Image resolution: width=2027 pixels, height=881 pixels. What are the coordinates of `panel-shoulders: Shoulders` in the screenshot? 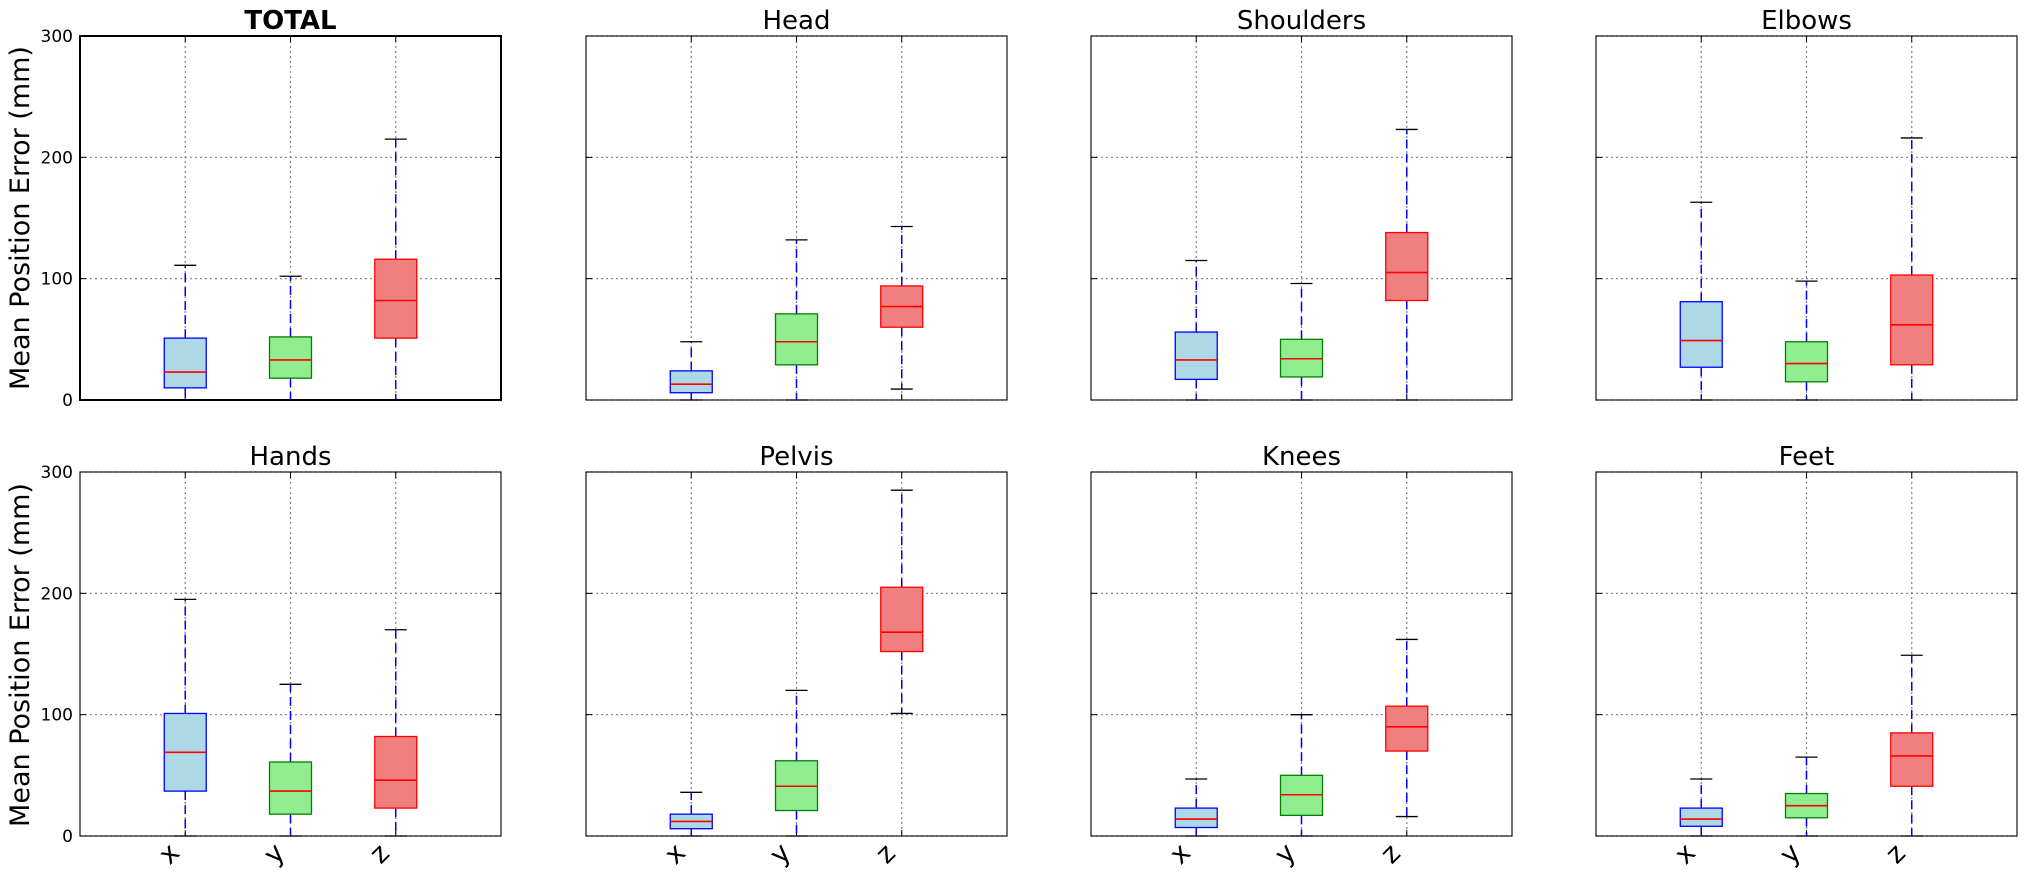 It's located at (1301, 203).